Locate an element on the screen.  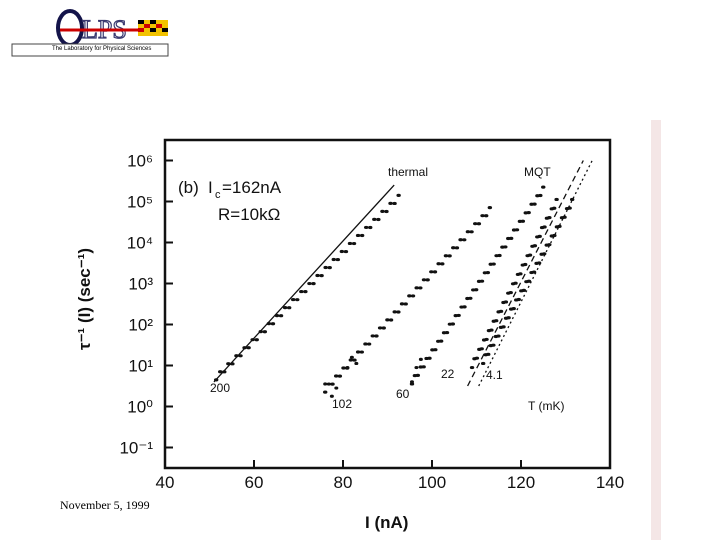
mqt-label: MQT is located at coordinates (537, 172).